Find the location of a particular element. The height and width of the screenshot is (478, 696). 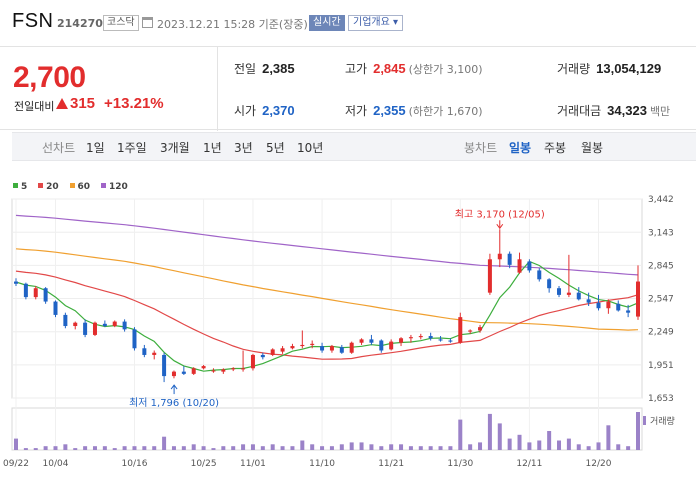

volume-swatch is located at coordinates (644, 420).